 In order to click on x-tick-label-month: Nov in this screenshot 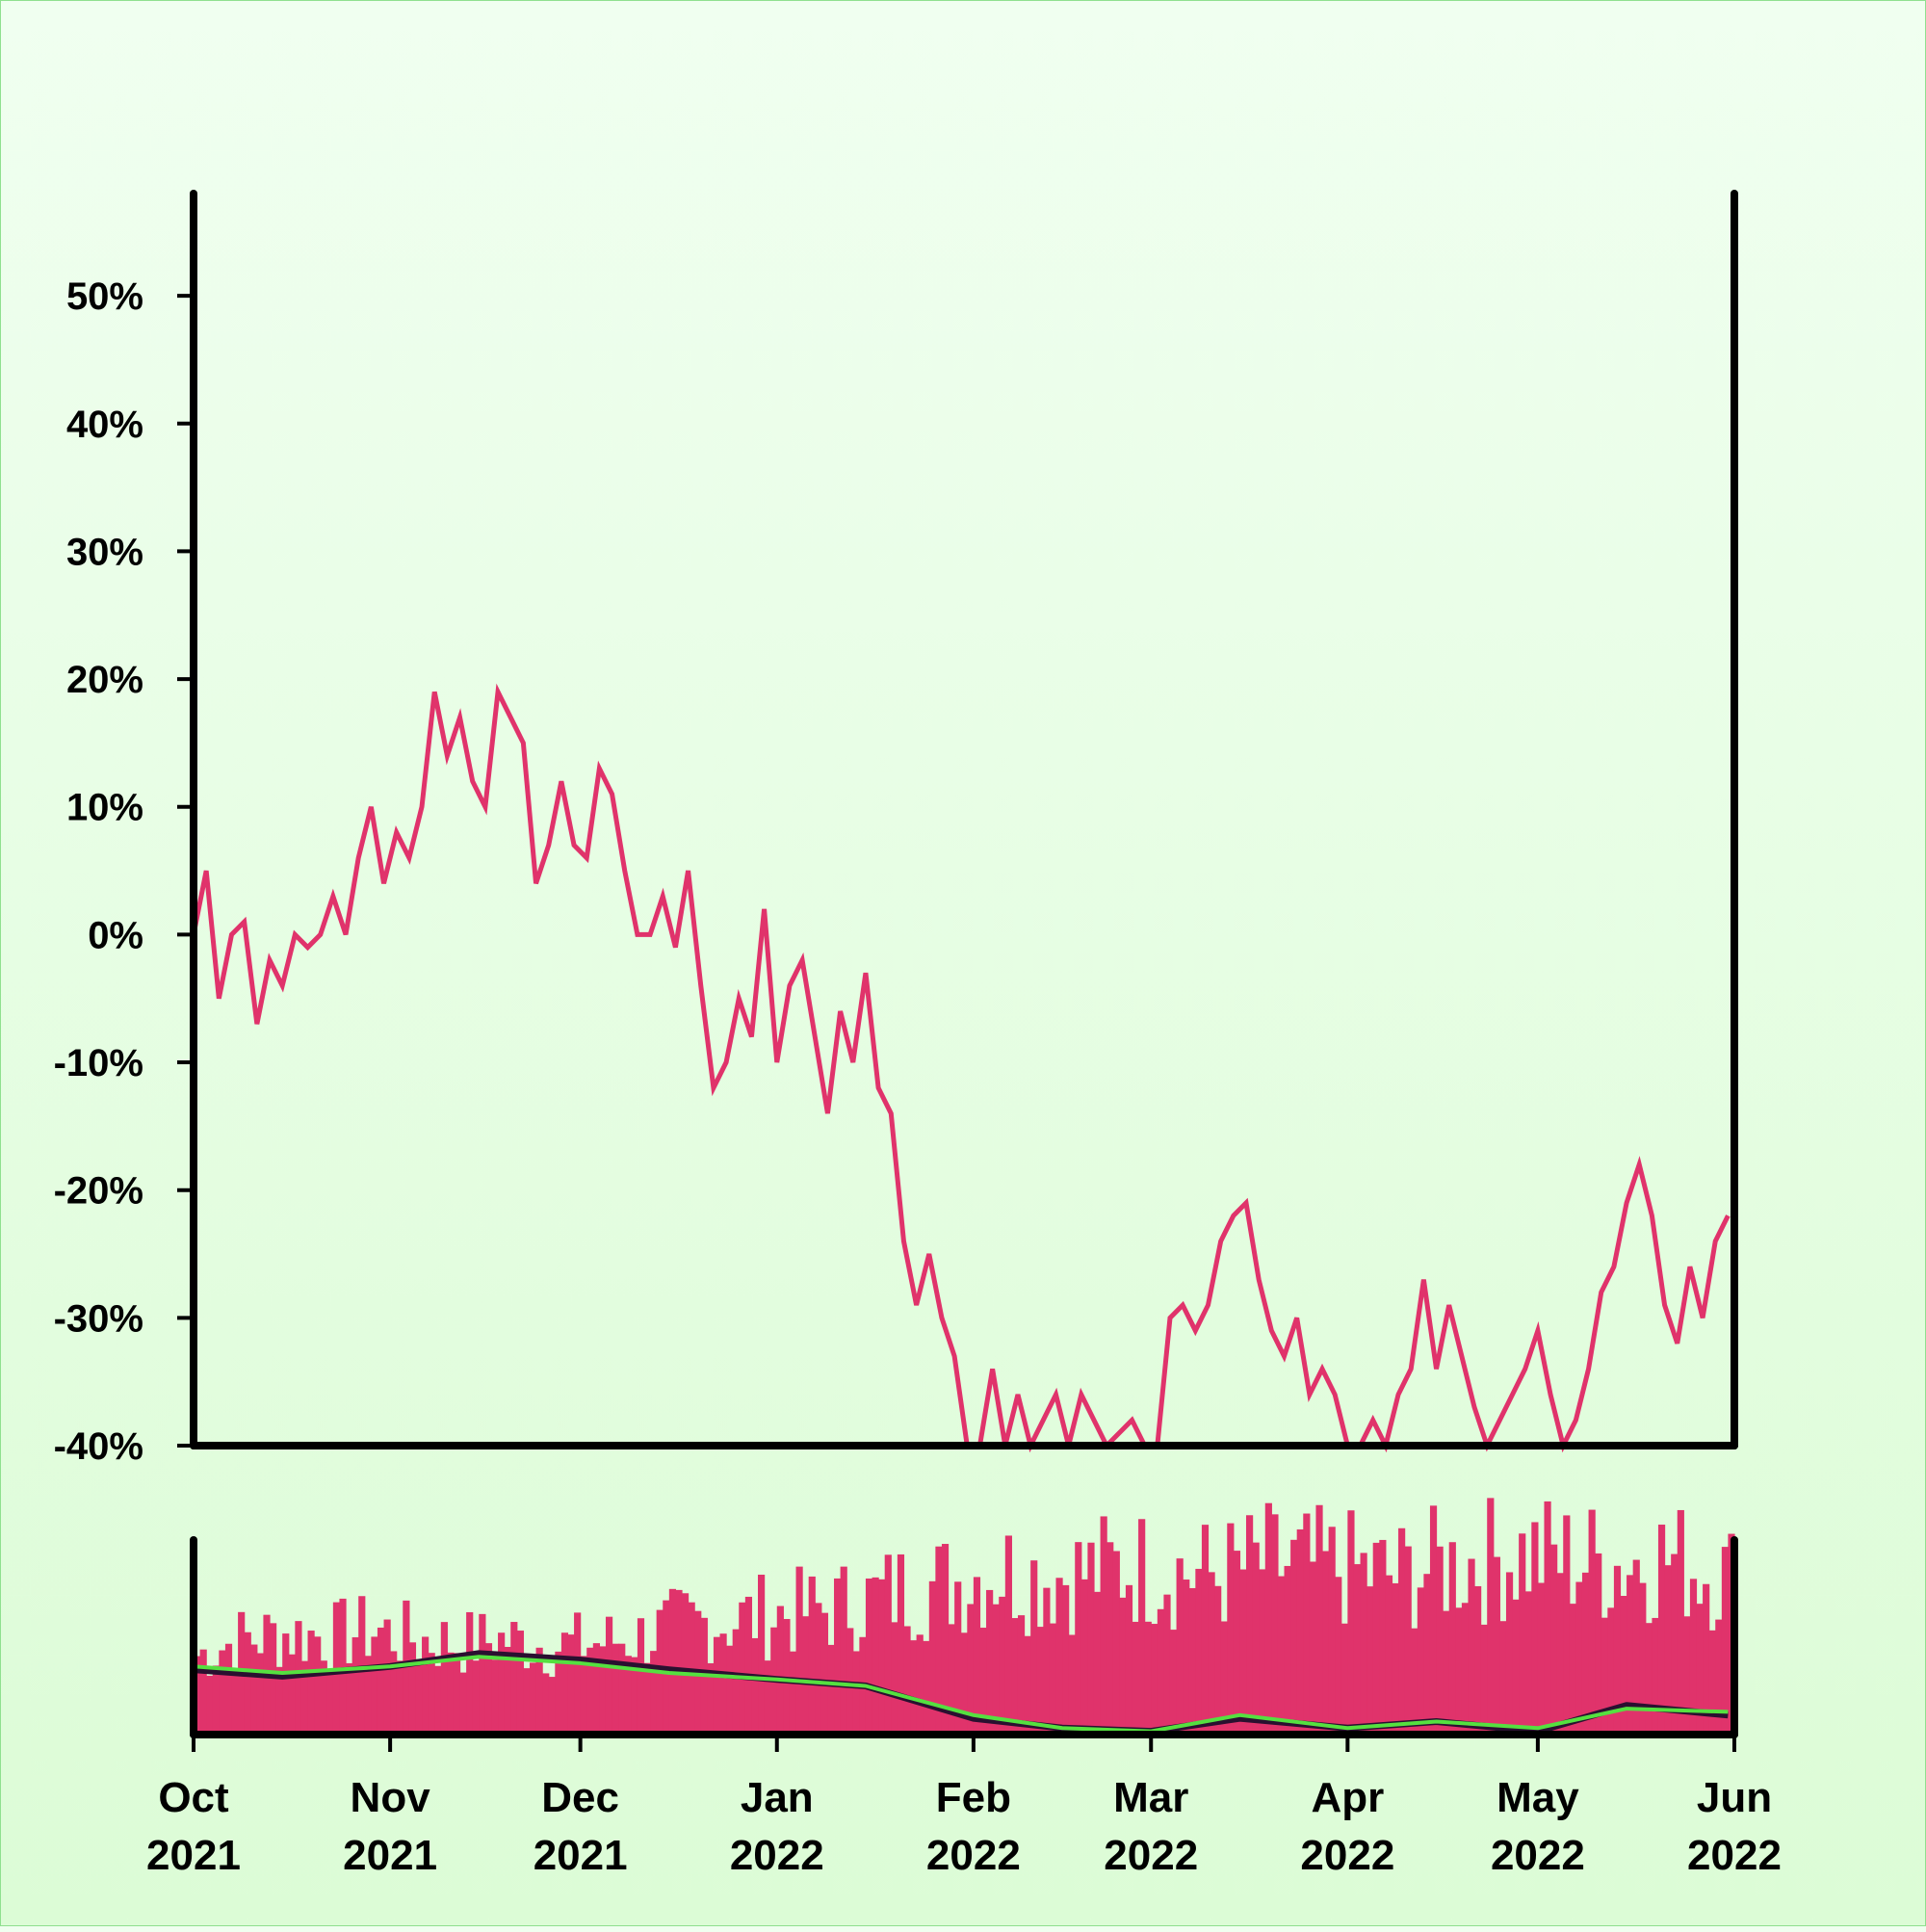, I will do `click(391, 1797)`.